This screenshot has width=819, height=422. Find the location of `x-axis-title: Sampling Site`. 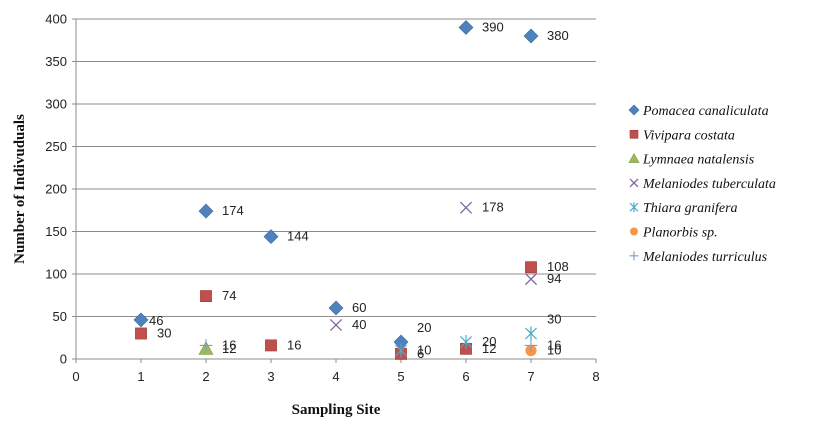

x-axis-title: Sampling Site is located at coordinates (336, 410).